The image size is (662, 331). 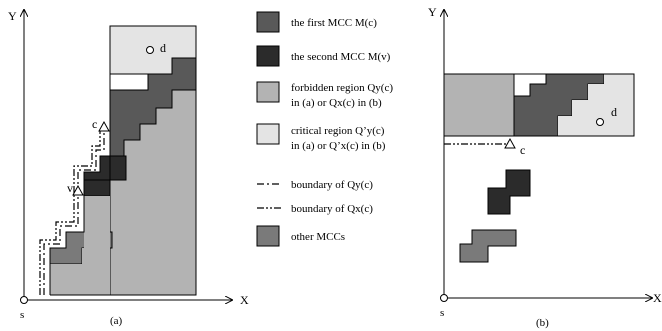 What do you see at coordinates (487, 105) in the screenshot?
I see `forbidden-region-b` at bounding box center [487, 105].